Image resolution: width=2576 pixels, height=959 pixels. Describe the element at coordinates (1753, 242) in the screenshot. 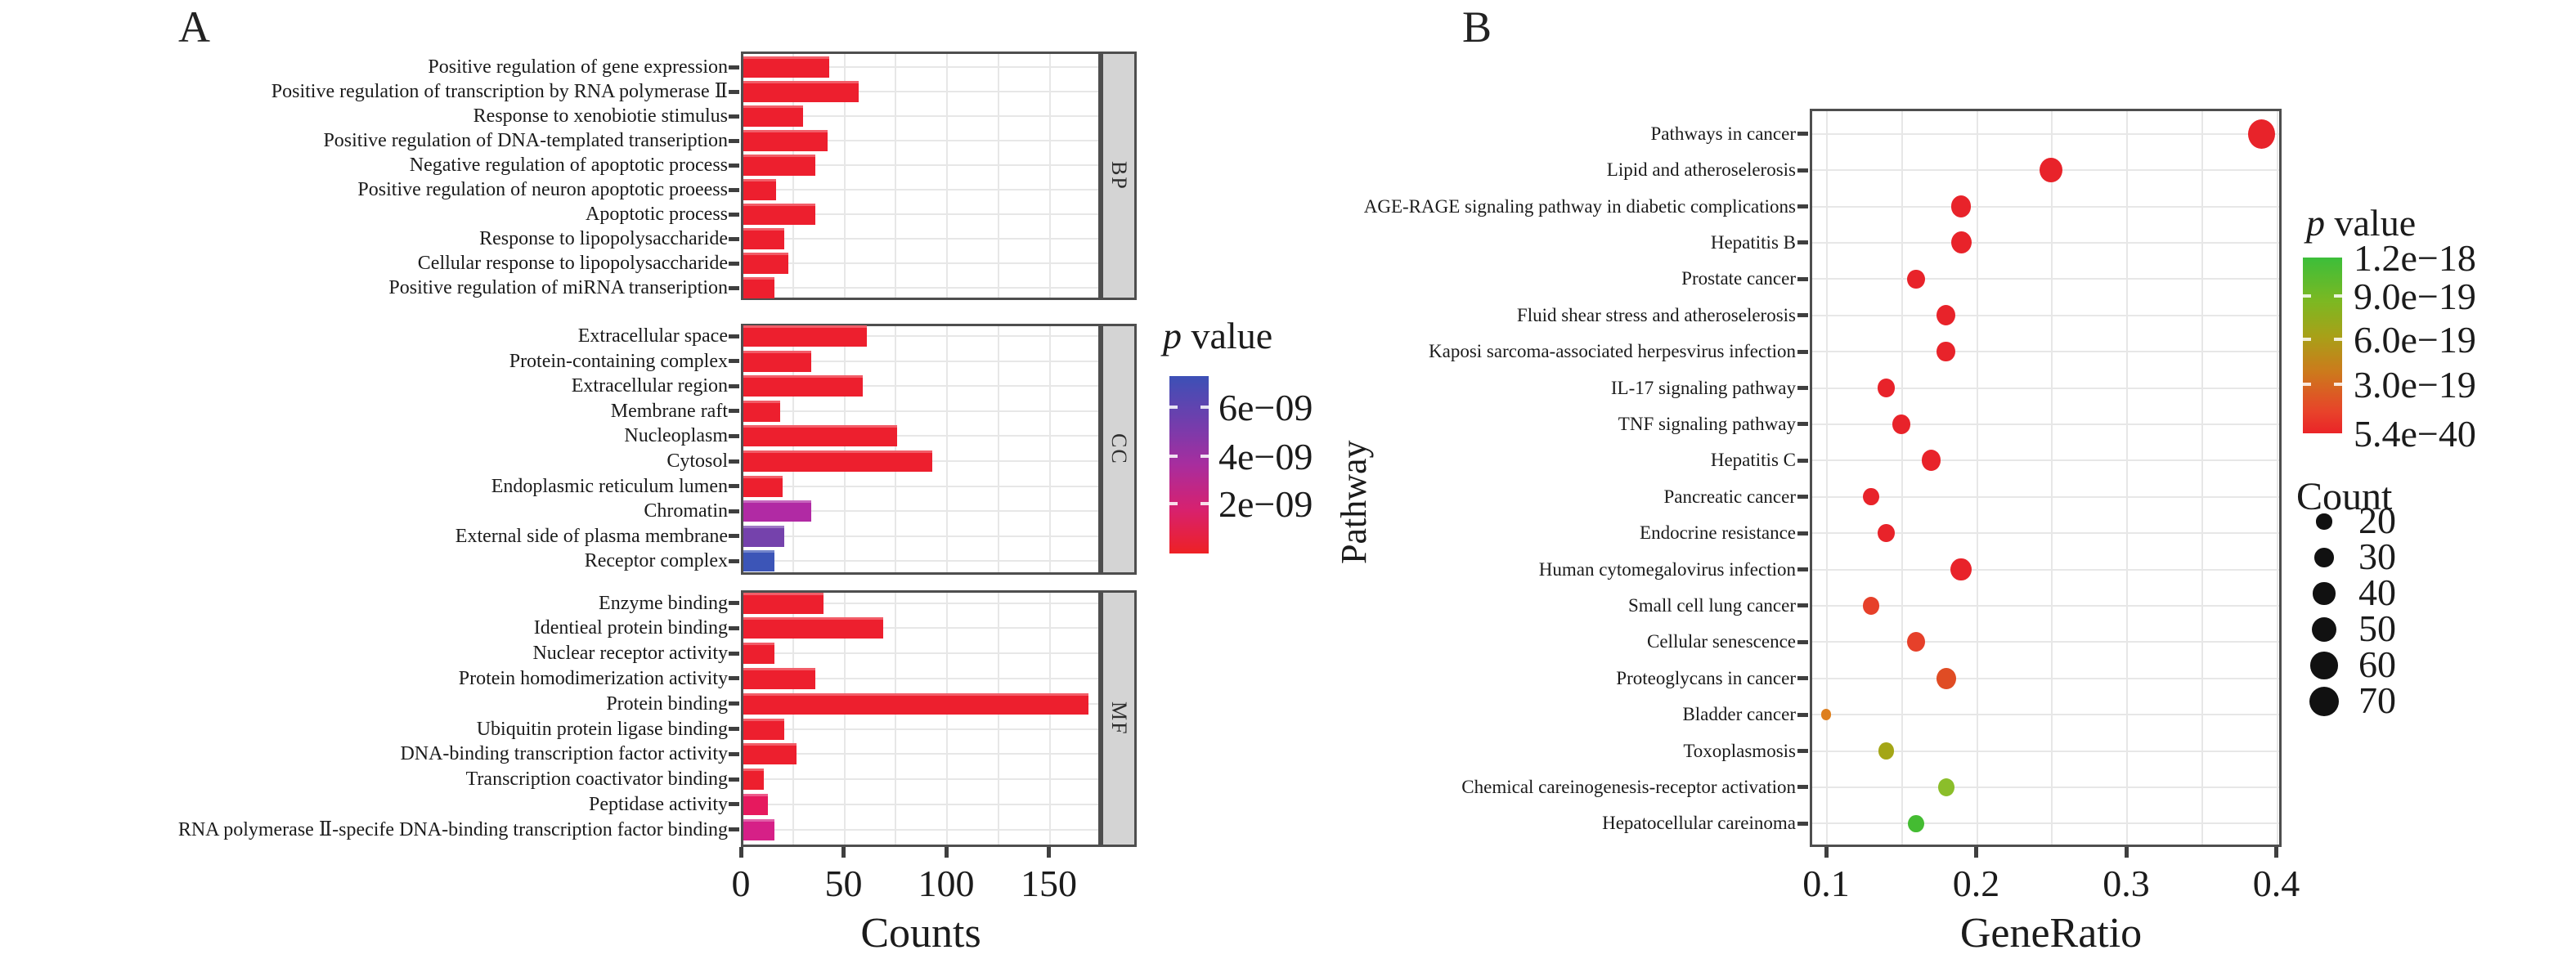

I see `pathway-label: Hepatitis B` at that location.